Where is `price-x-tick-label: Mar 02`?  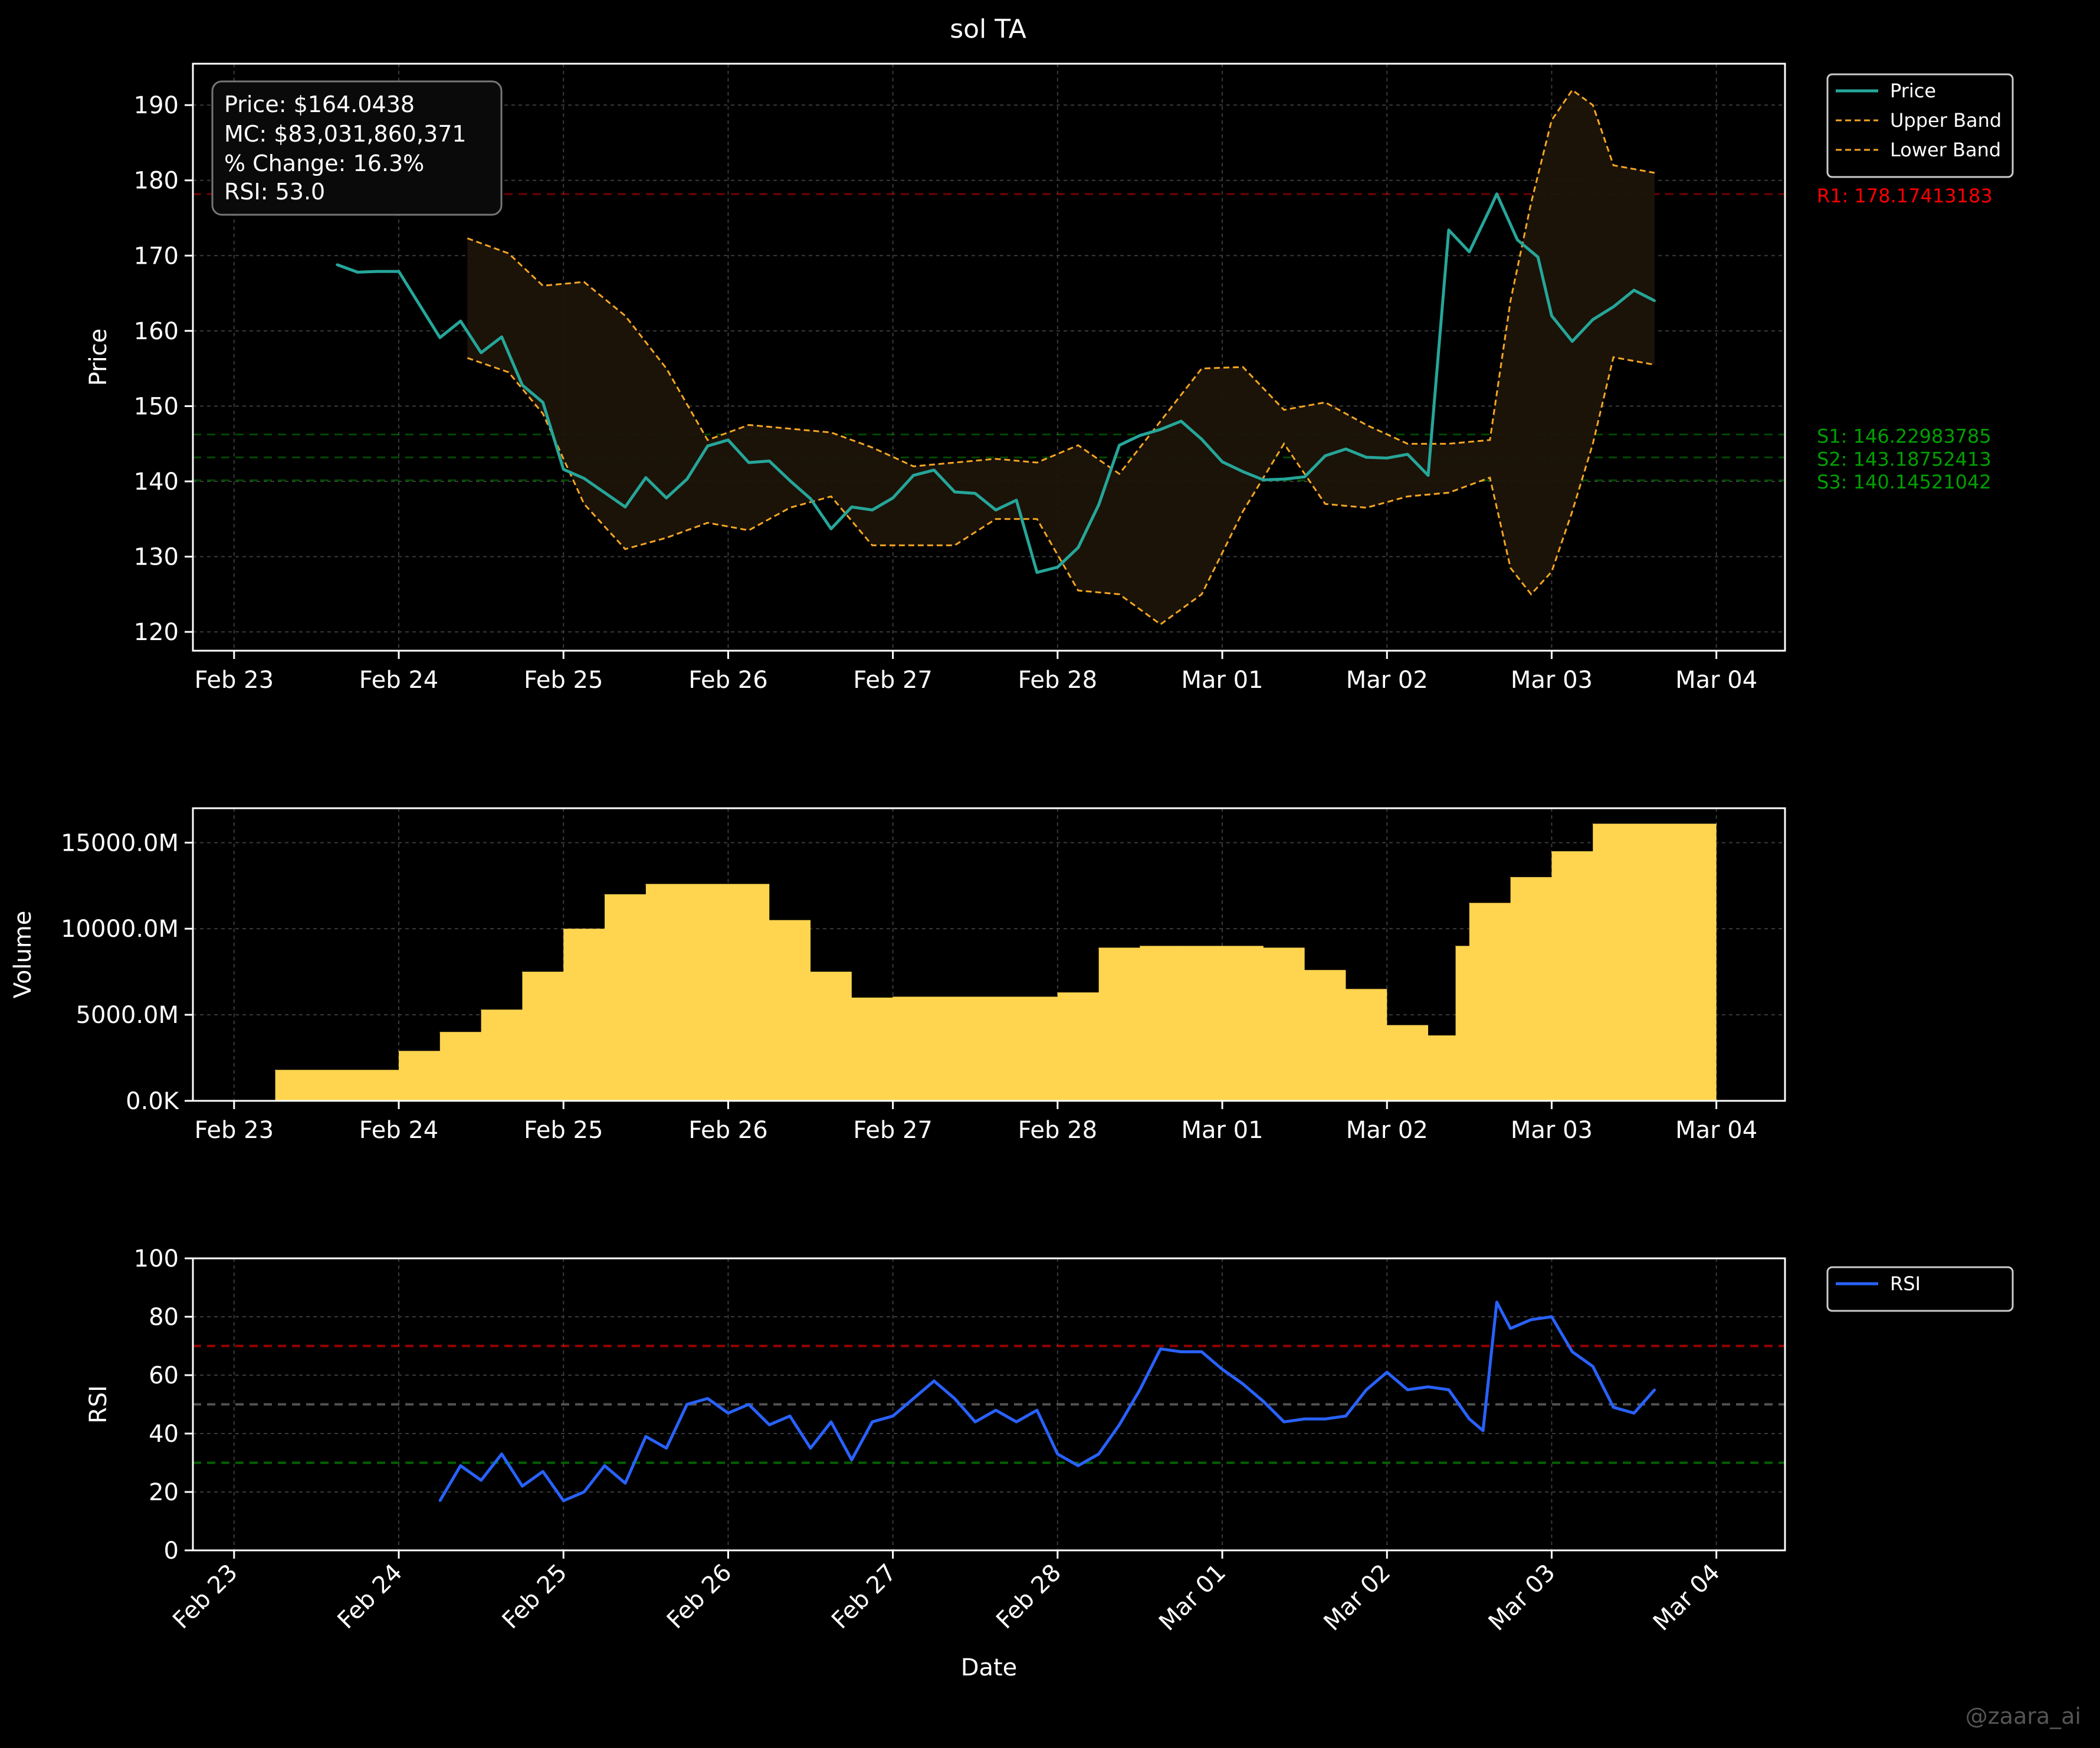 price-x-tick-label: Mar 02 is located at coordinates (1387, 680).